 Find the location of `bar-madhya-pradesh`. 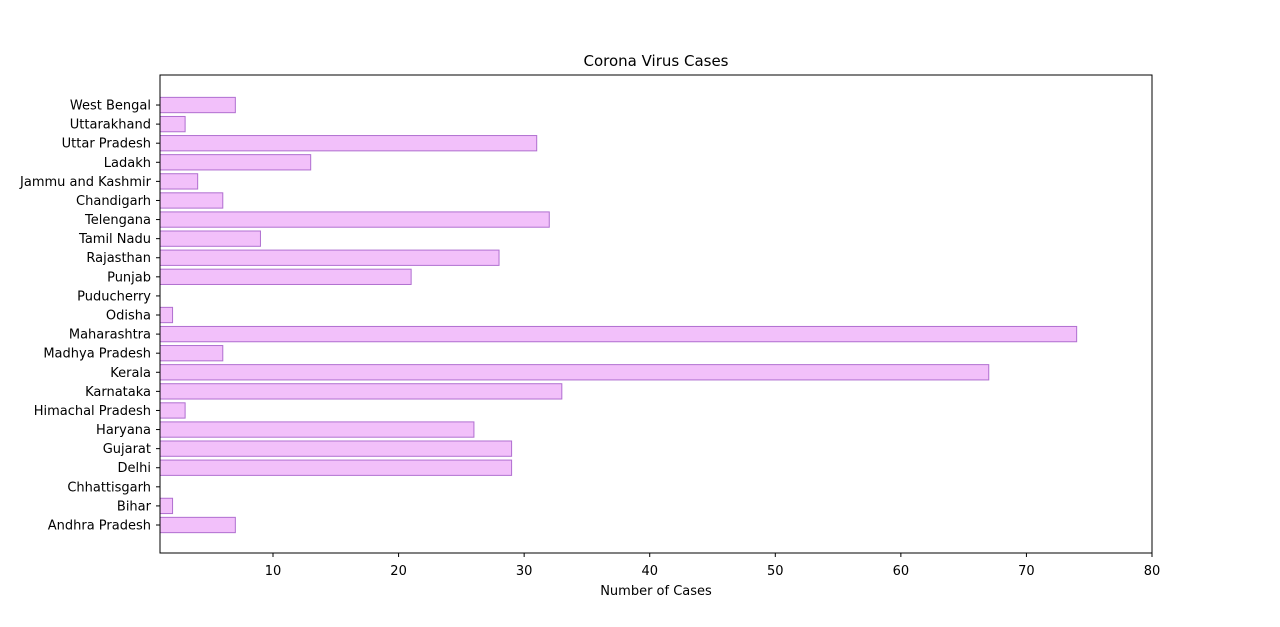

bar-madhya-pradesh is located at coordinates (191, 353).